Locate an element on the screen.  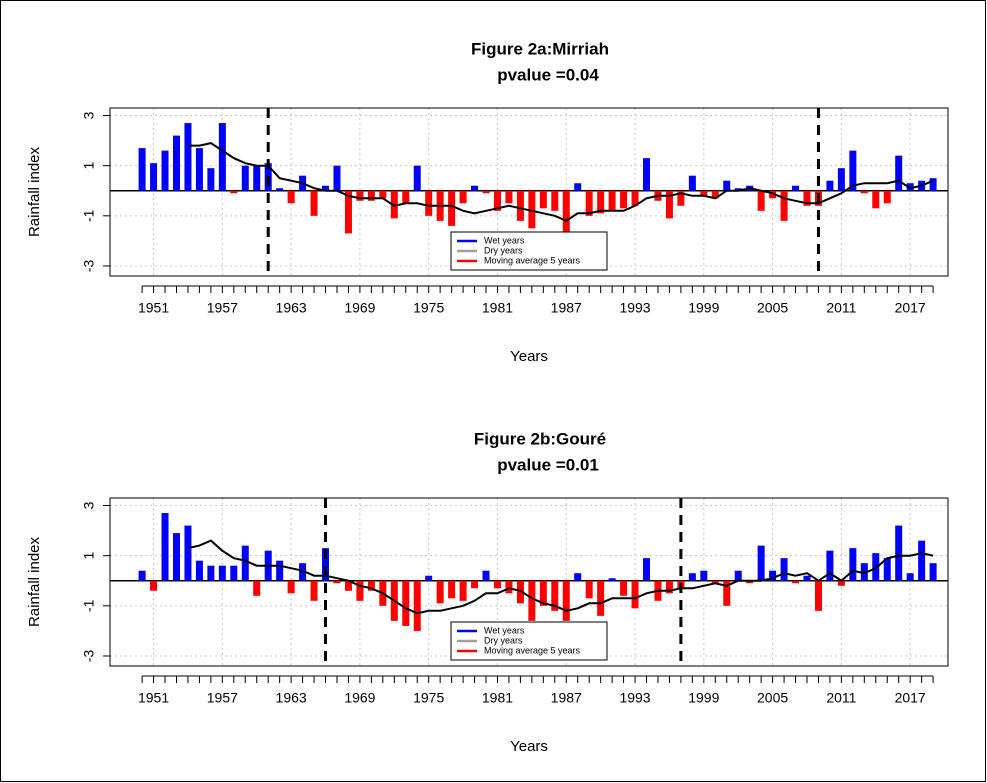
x-tick-label: 1963 is located at coordinates (291, 698).